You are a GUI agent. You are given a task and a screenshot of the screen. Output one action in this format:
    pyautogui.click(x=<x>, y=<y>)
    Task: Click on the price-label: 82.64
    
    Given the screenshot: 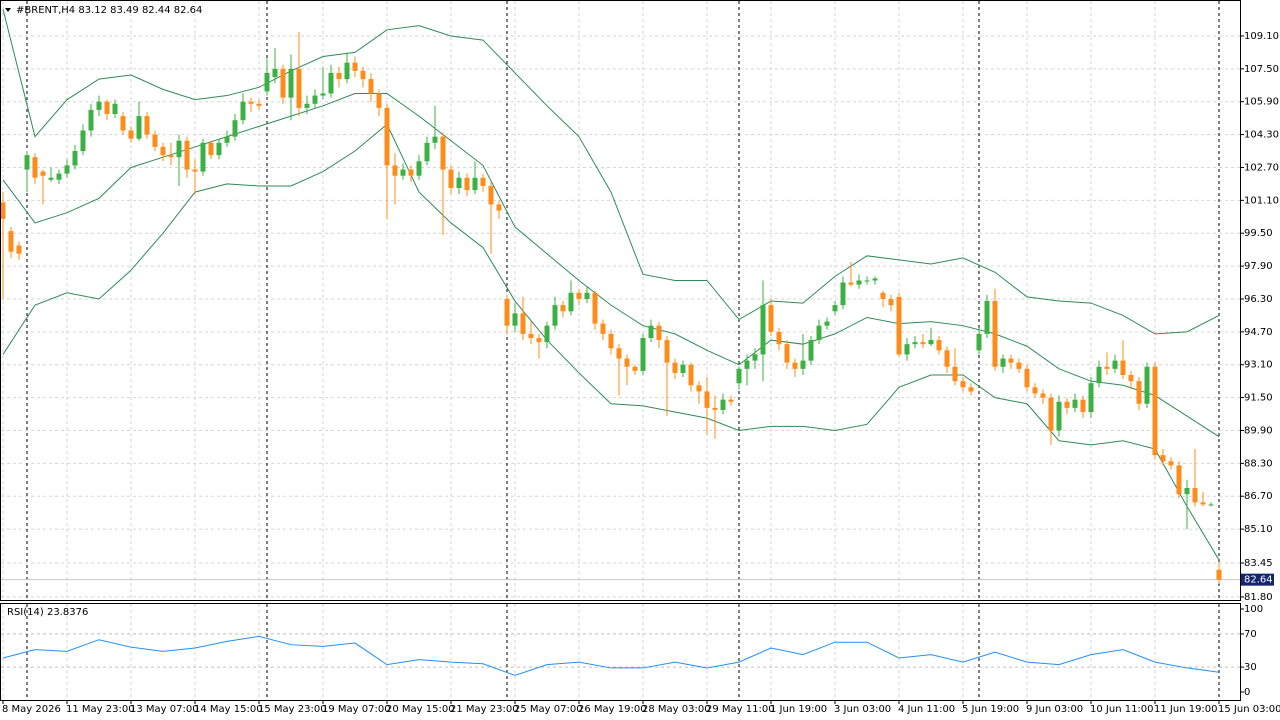 What is the action you would take?
    pyautogui.click(x=1258, y=580)
    